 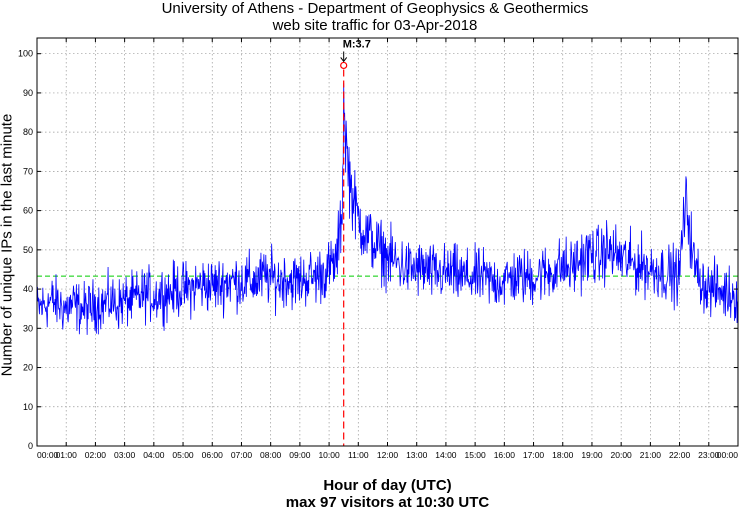 What do you see at coordinates (387, 502) in the screenshot?
I see `footer-max-visitors: max 97 visitors at 10:30 UTC` at bounding box center [387, 502].